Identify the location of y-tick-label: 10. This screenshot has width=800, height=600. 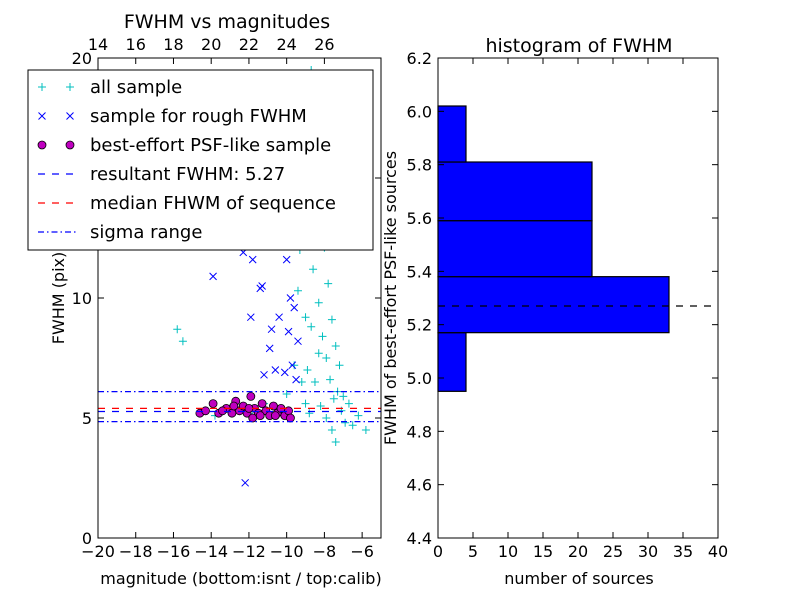
(82, 298).